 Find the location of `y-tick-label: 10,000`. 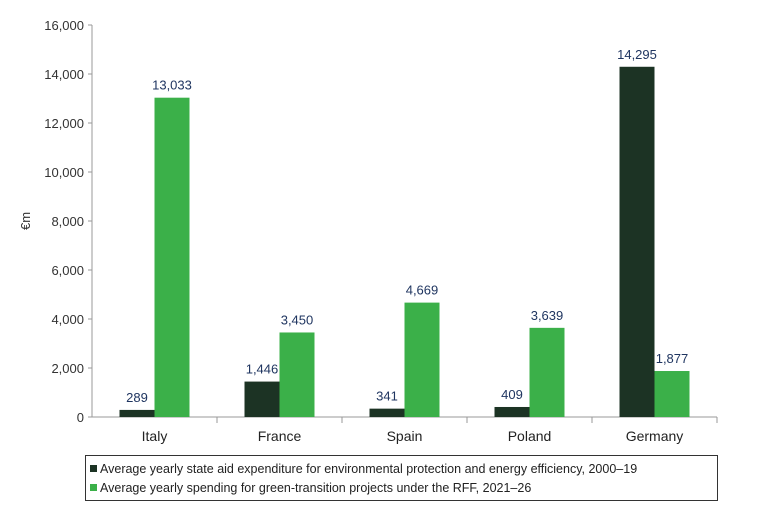

y-tick-label: 10,000 is located at coordinates (64, 172).